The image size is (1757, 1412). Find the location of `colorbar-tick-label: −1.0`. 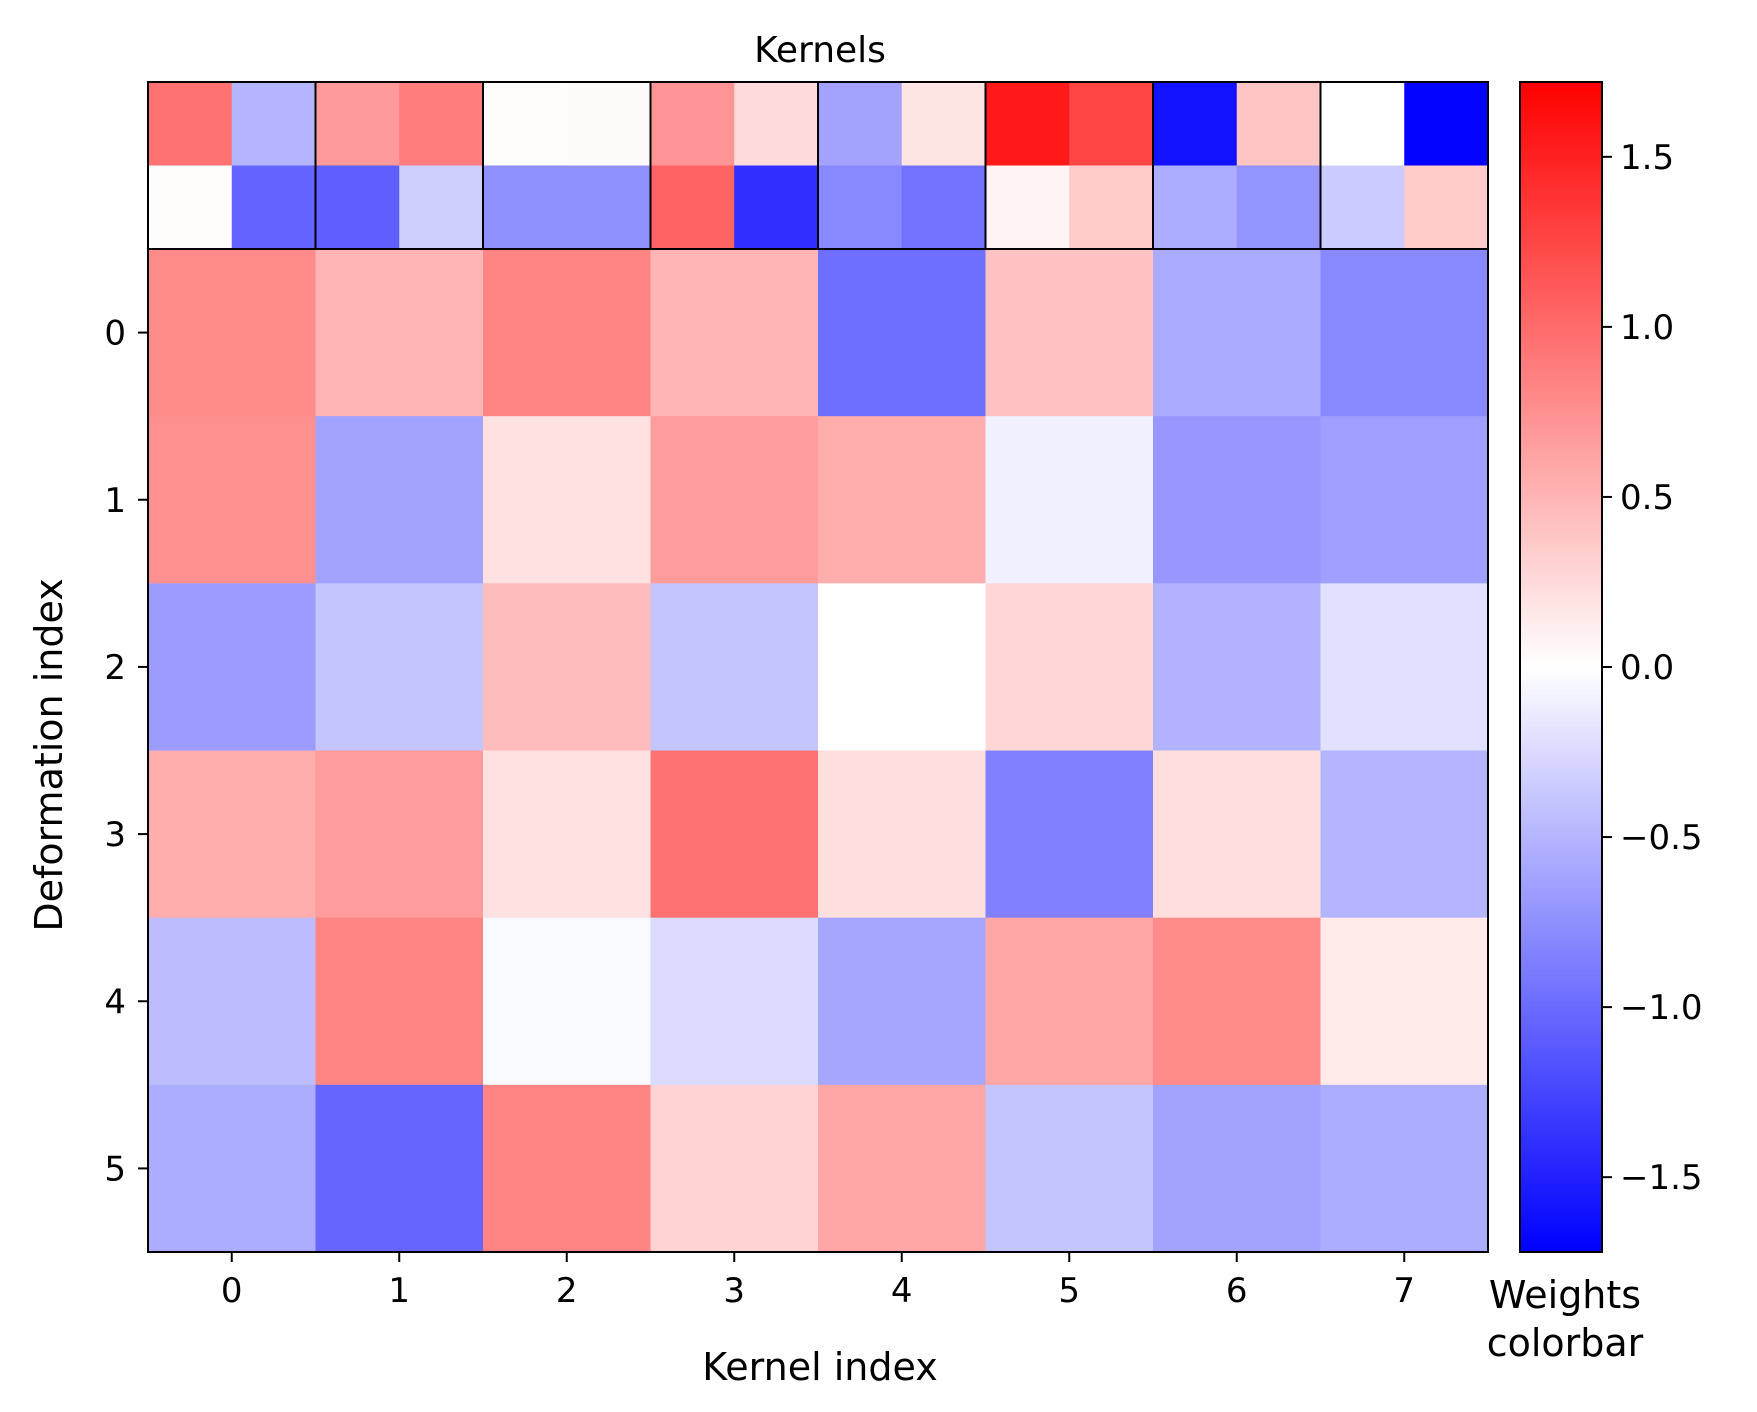

colorbar-tick-label: −1.0 is located at coordinates (1661, 1008).